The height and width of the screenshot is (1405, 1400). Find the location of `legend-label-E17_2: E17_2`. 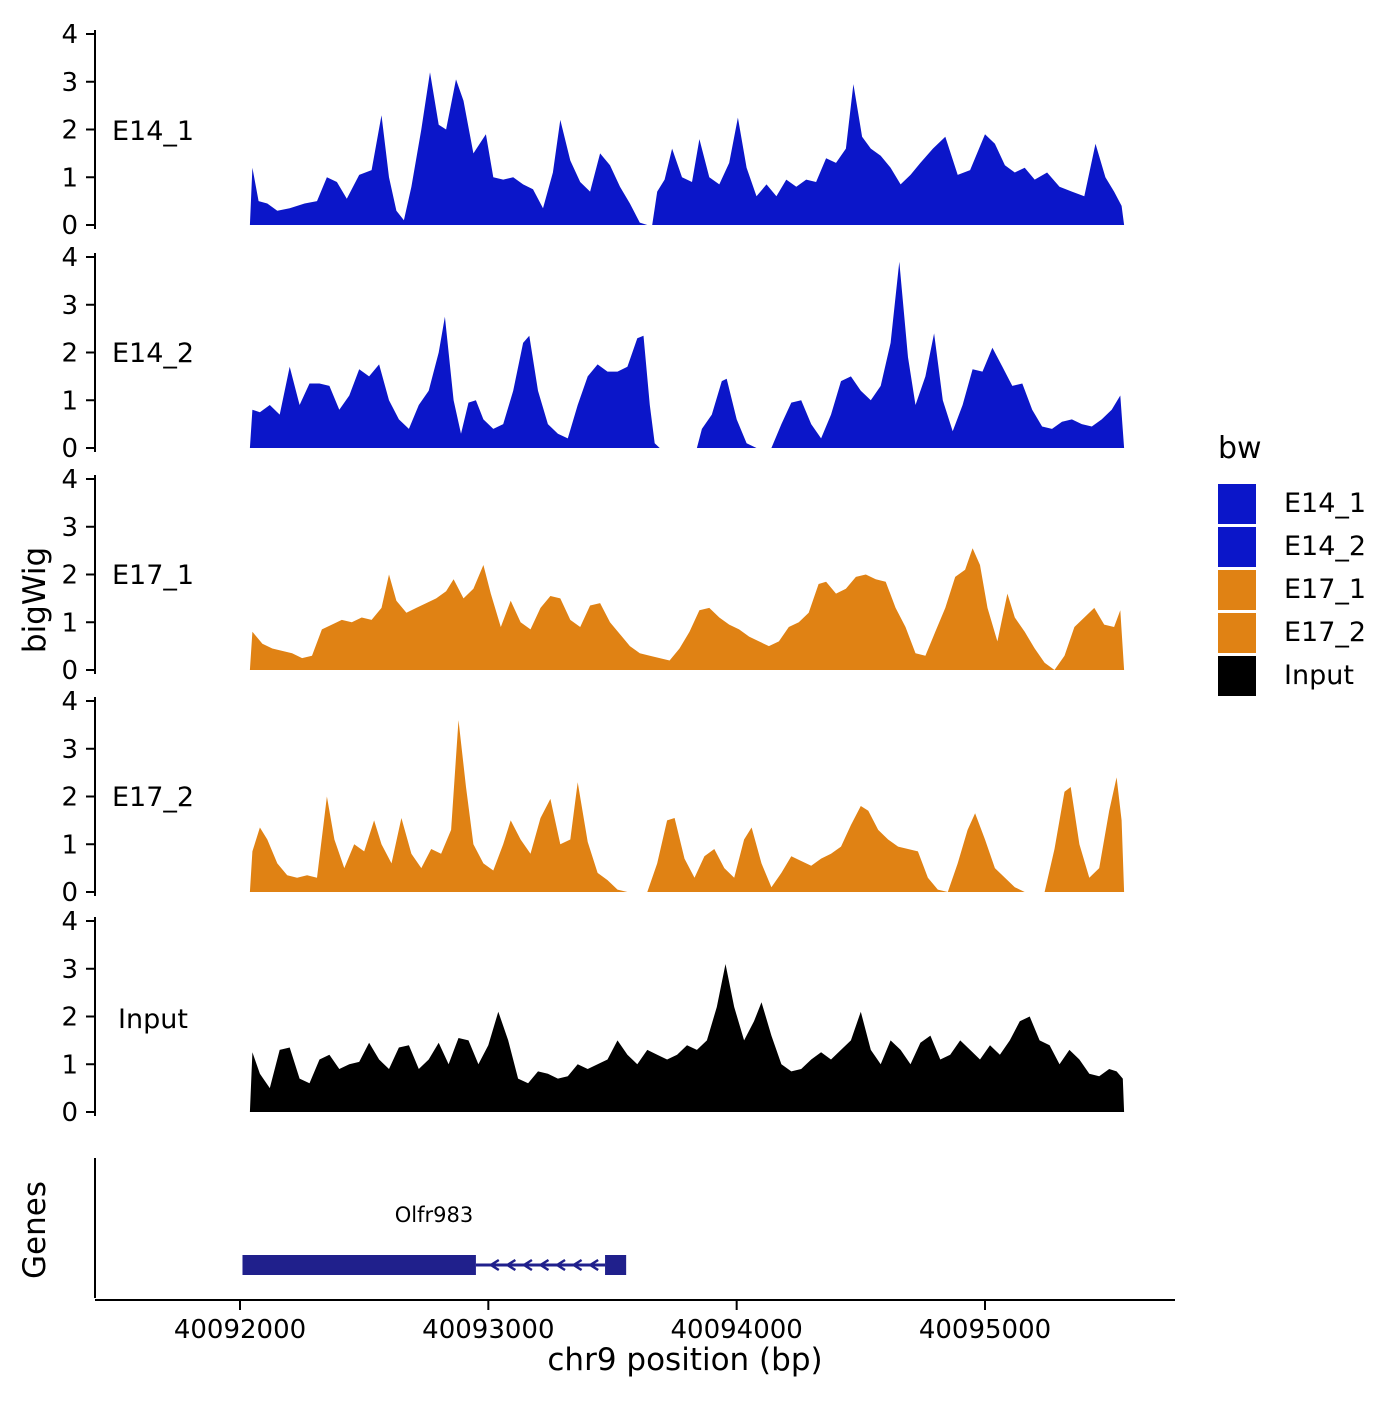

legend-label-E17_2: E17_2 is located at coordinates (1325, 632).